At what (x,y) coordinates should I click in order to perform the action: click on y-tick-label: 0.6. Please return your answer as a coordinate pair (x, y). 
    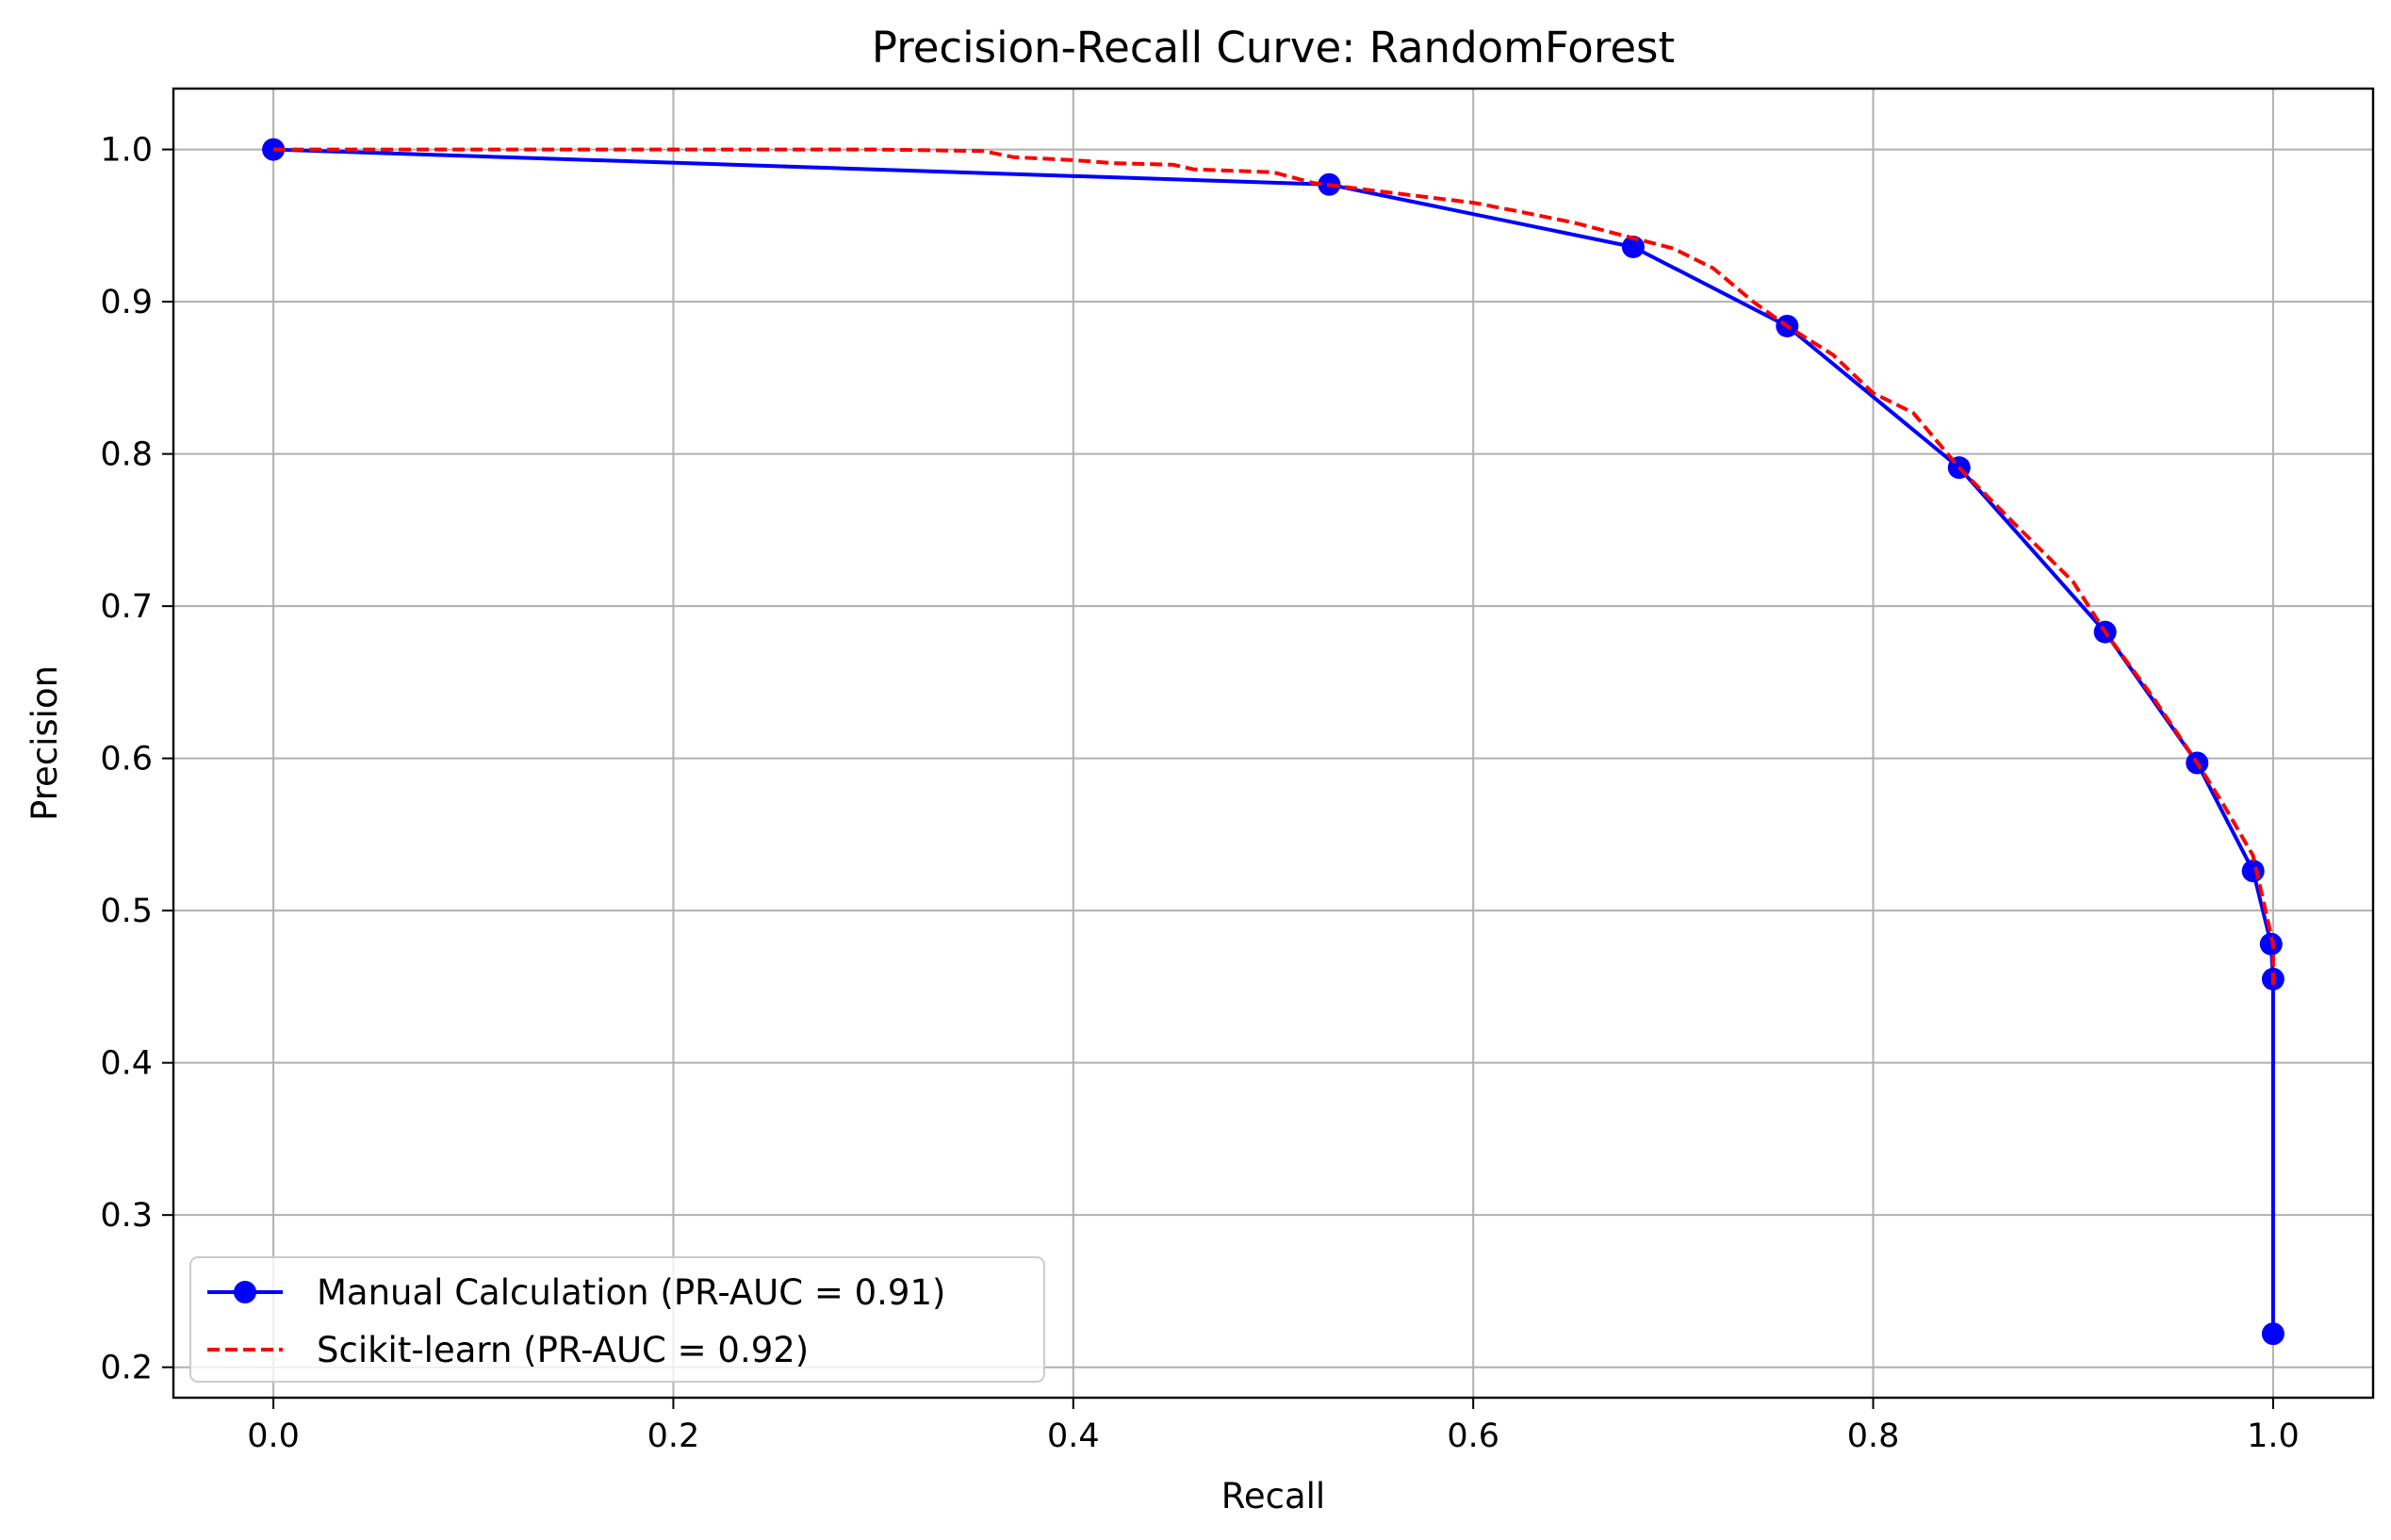
    Looking at the image, I should click on (126, 759).